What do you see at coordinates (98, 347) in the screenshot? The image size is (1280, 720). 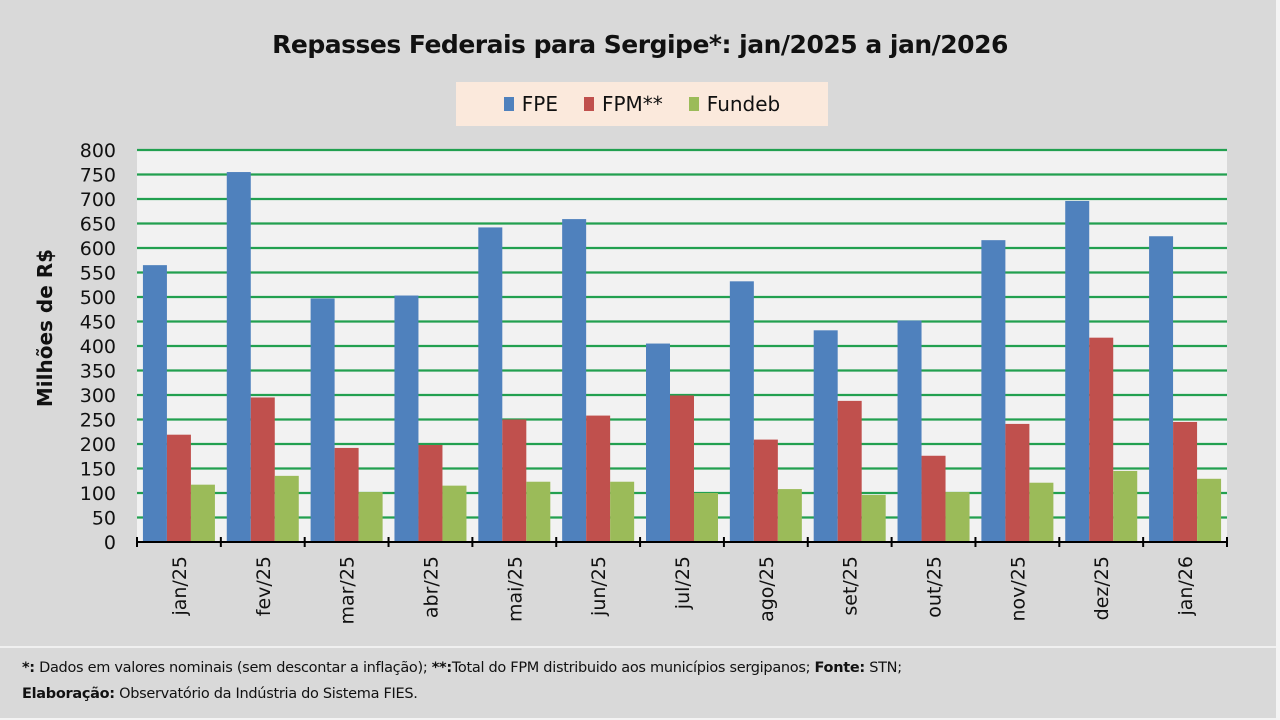 I see `y-tick-label: 400` at bounding box center [98, 347].